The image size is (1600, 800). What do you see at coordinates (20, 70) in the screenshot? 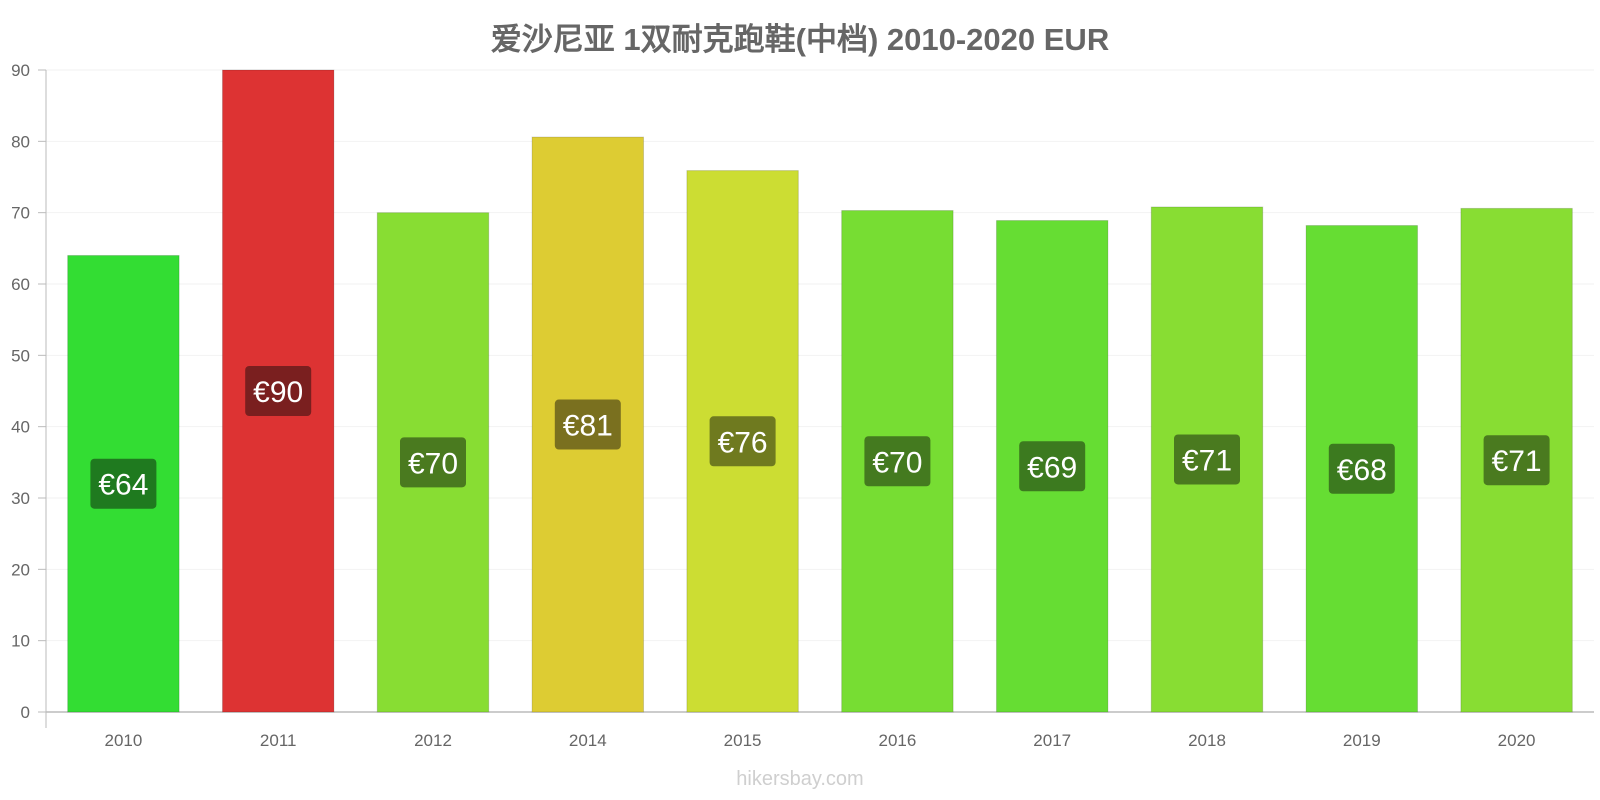
I see `y-tick-label: 90` at bounding box center [20, 70].